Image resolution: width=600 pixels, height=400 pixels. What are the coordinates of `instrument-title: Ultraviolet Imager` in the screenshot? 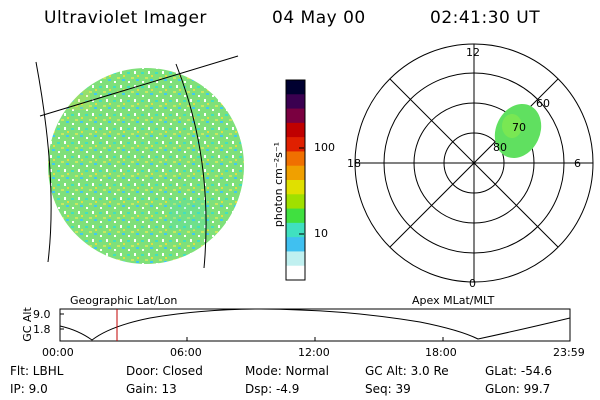 It's located at (125, 18).